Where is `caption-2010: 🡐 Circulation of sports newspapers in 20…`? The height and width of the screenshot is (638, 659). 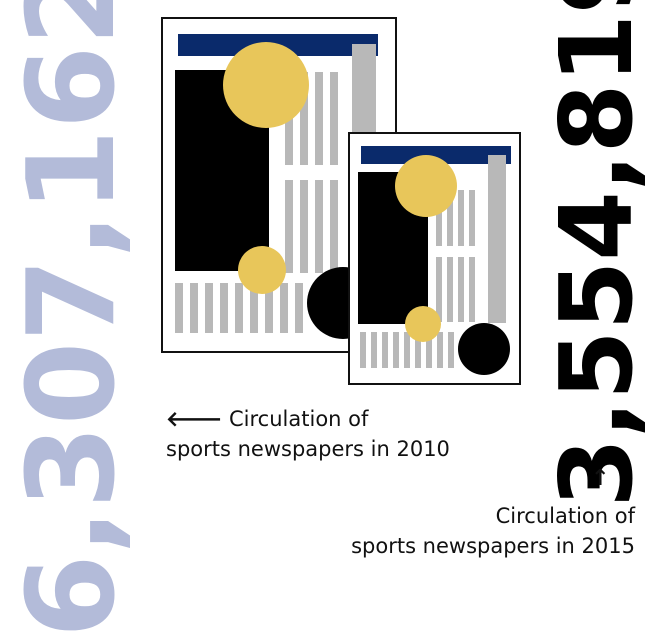 caption-2010: 🡐 Circulation of sports newspapers in 20… is located at coordinates (308, 434).